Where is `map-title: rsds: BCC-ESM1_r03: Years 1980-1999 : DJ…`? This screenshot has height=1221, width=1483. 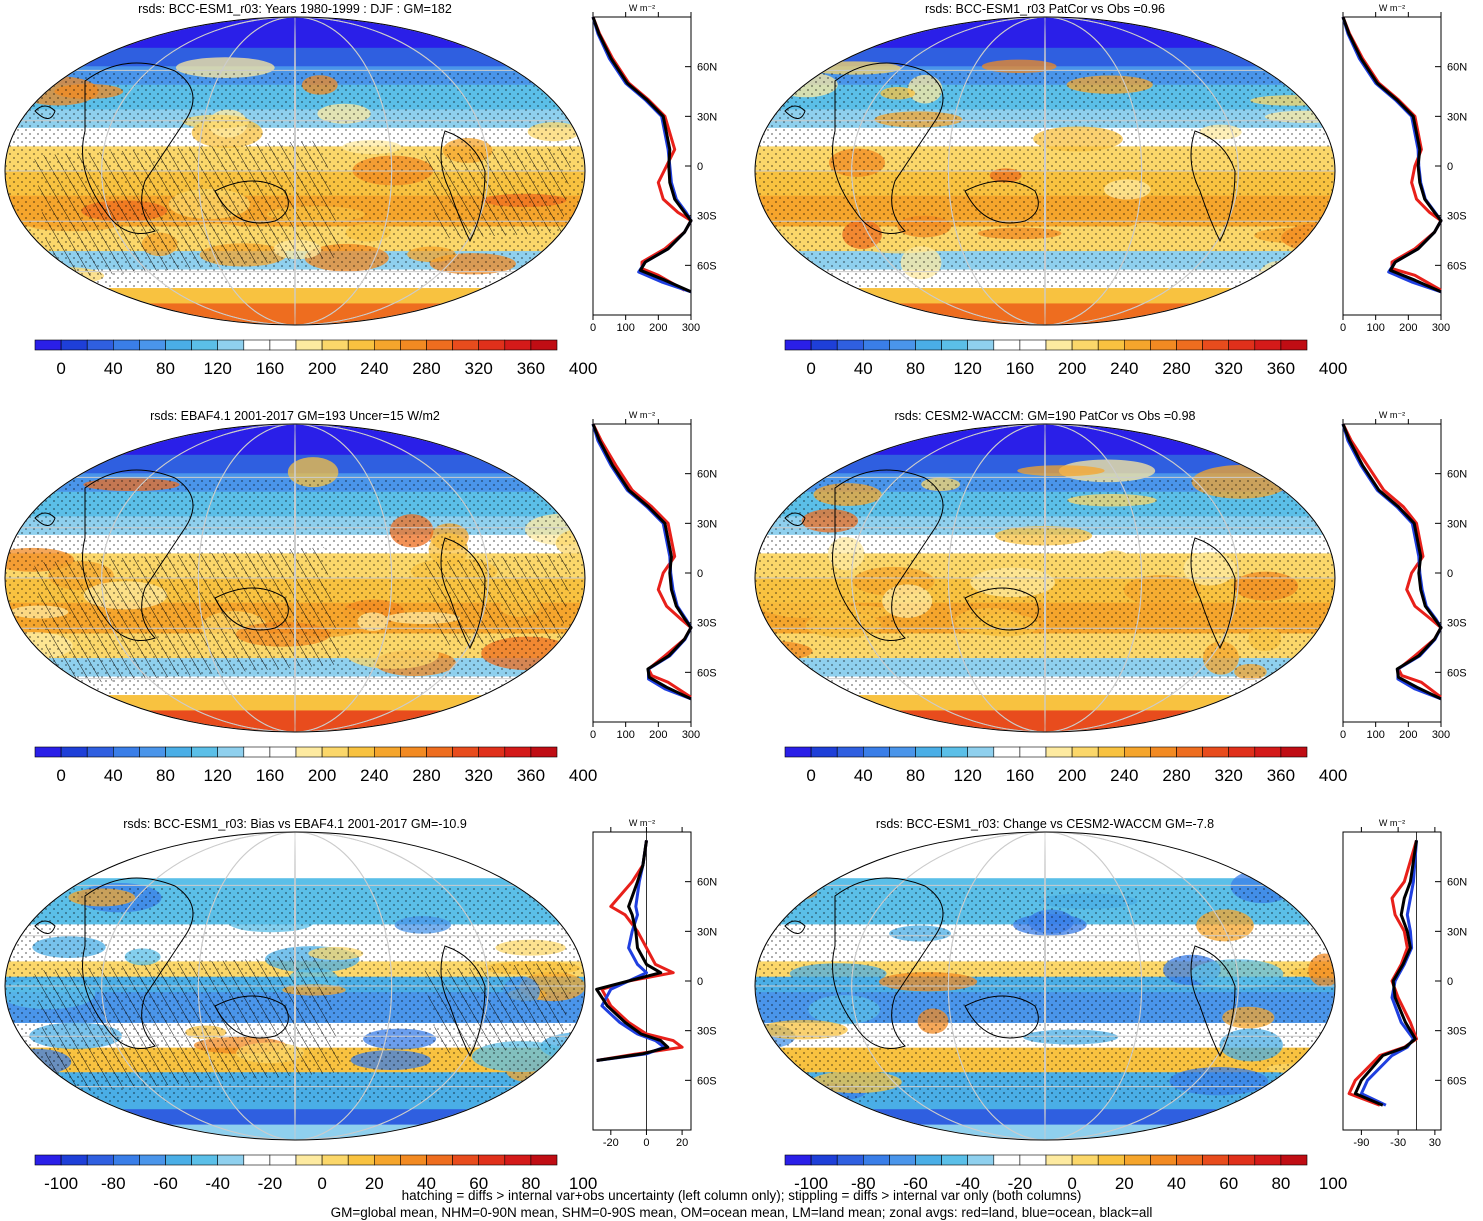
map-title: rsds: BCC-ESM1_r03: Years 1980-1999 : DJ… is located at coordinates (295, 9).